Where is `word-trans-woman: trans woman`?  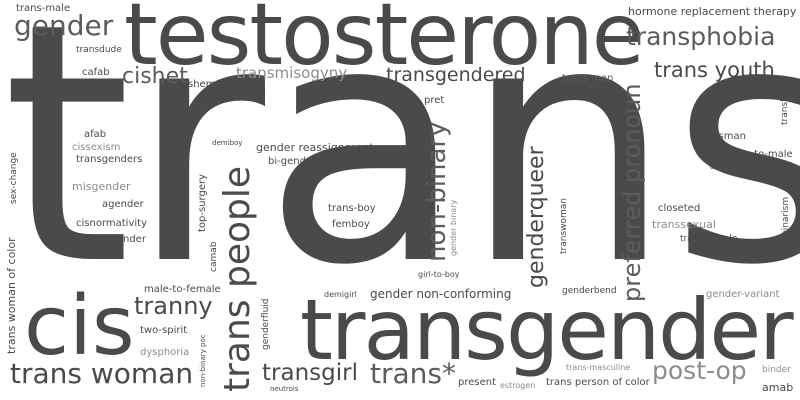
word-trans-woman: trans woman is located at coordinates (102, 373).